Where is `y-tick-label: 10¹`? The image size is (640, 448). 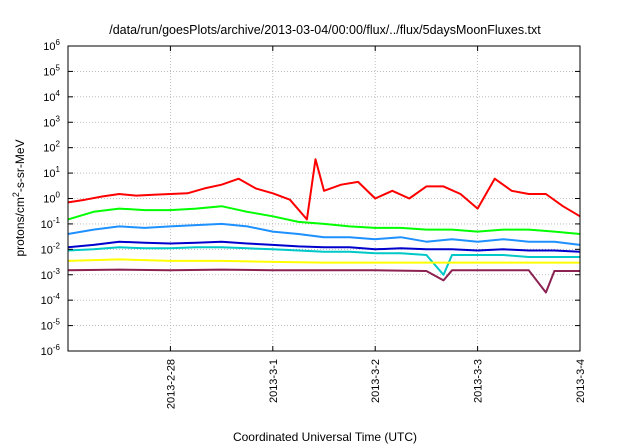 y-tick-label: 10¹ is located at coordinates (51, 172).